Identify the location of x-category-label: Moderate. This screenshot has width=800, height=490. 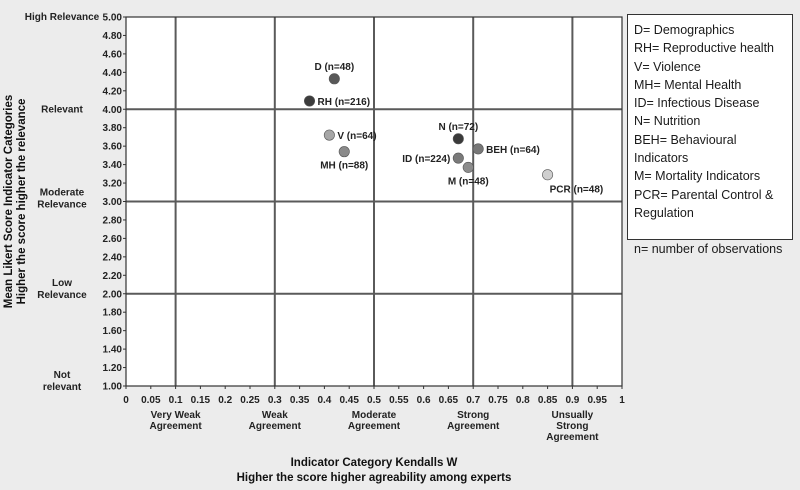
(374, 415).